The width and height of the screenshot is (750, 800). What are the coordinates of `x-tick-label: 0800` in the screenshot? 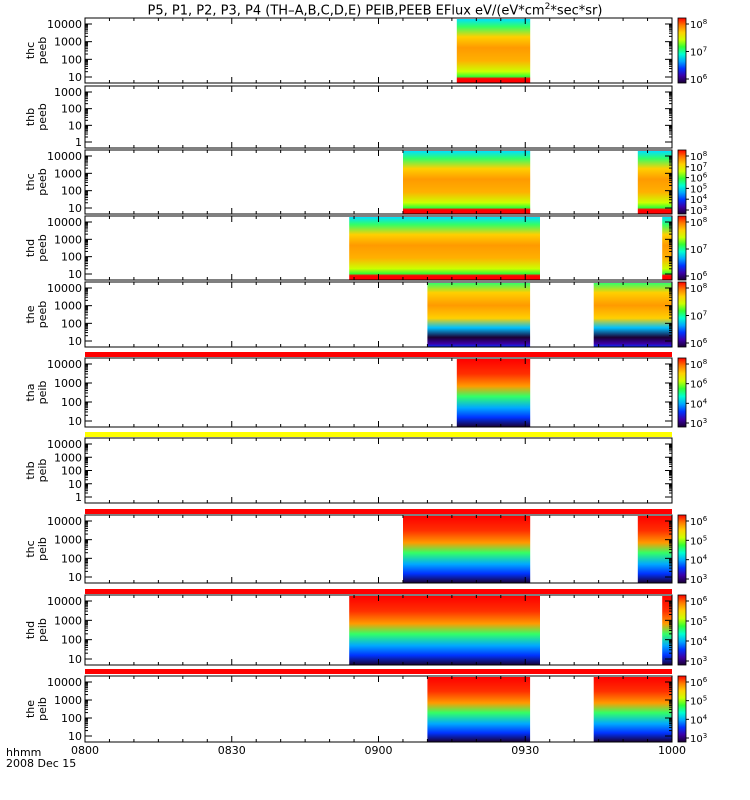 It's located at (85, 750).